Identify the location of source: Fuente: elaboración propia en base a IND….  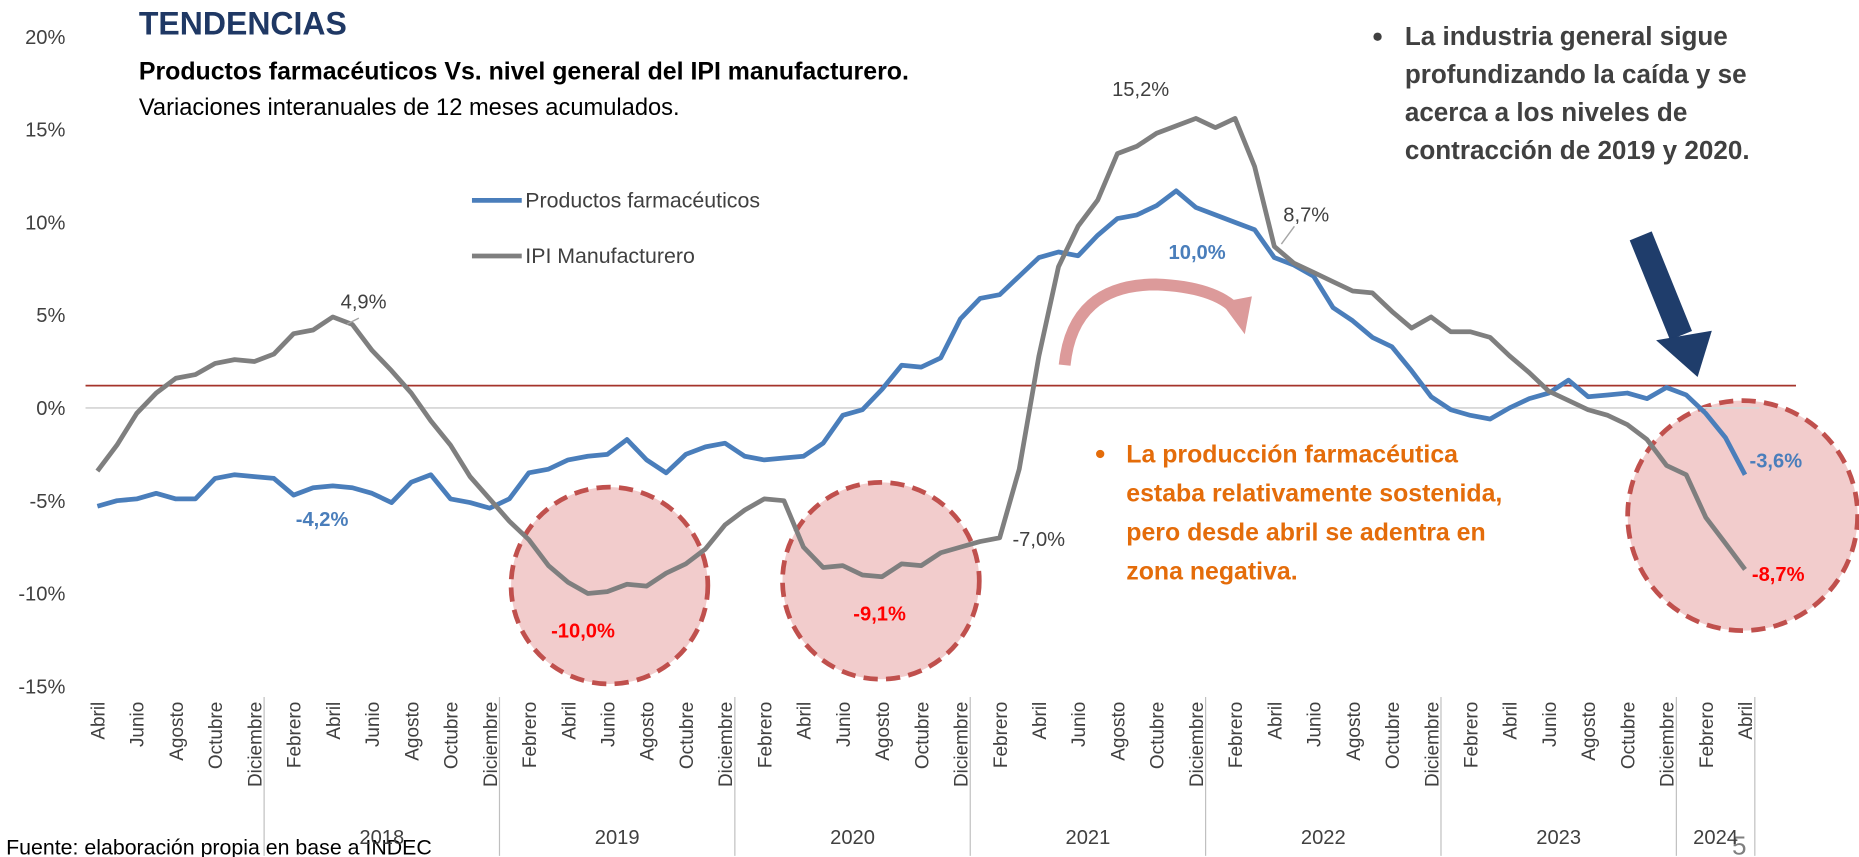
(219, 846).